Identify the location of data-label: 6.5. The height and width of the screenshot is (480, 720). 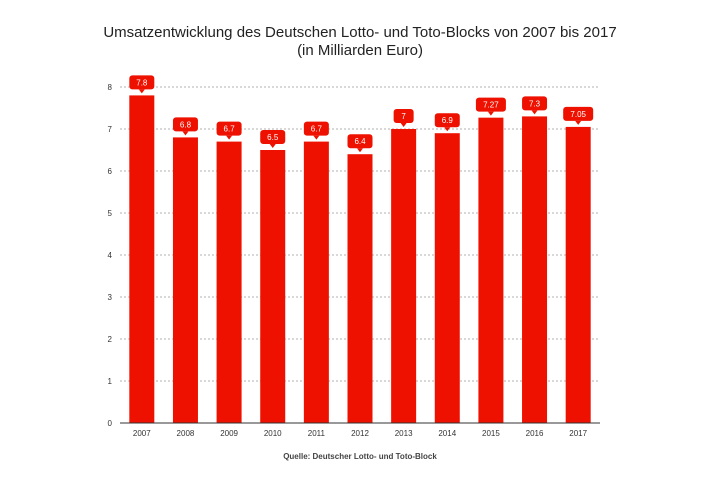
(273, 139).